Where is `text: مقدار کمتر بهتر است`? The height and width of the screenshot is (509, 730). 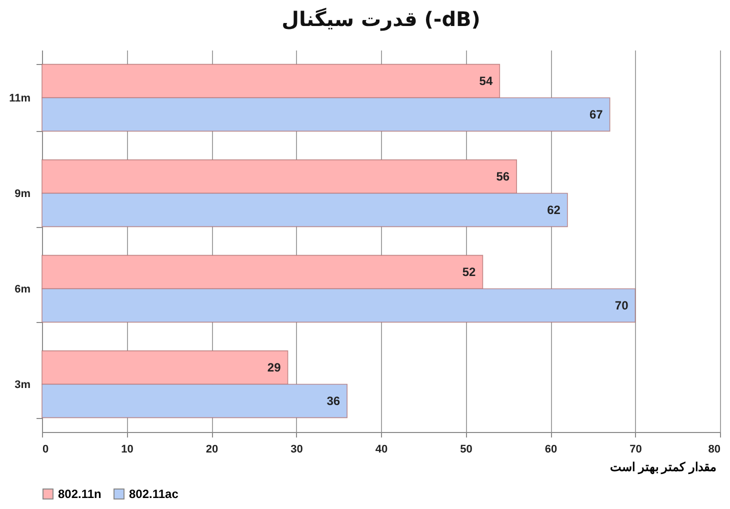
text: مقدار کمتر بهتر است is located at coordinates (663, 467).